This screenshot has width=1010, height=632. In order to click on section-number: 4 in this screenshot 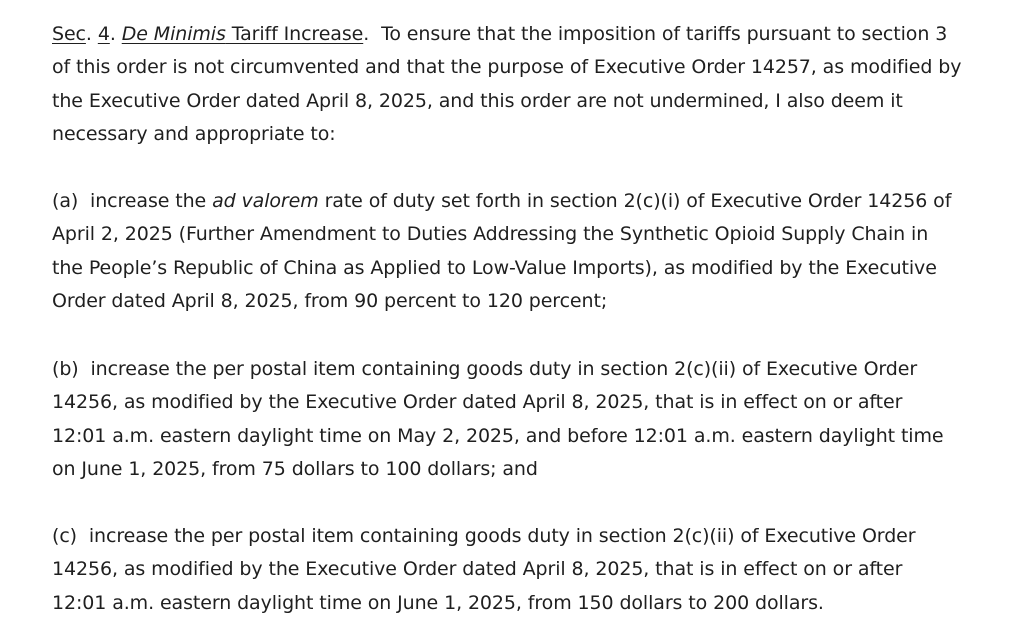, I will do `click(103, 34)`.